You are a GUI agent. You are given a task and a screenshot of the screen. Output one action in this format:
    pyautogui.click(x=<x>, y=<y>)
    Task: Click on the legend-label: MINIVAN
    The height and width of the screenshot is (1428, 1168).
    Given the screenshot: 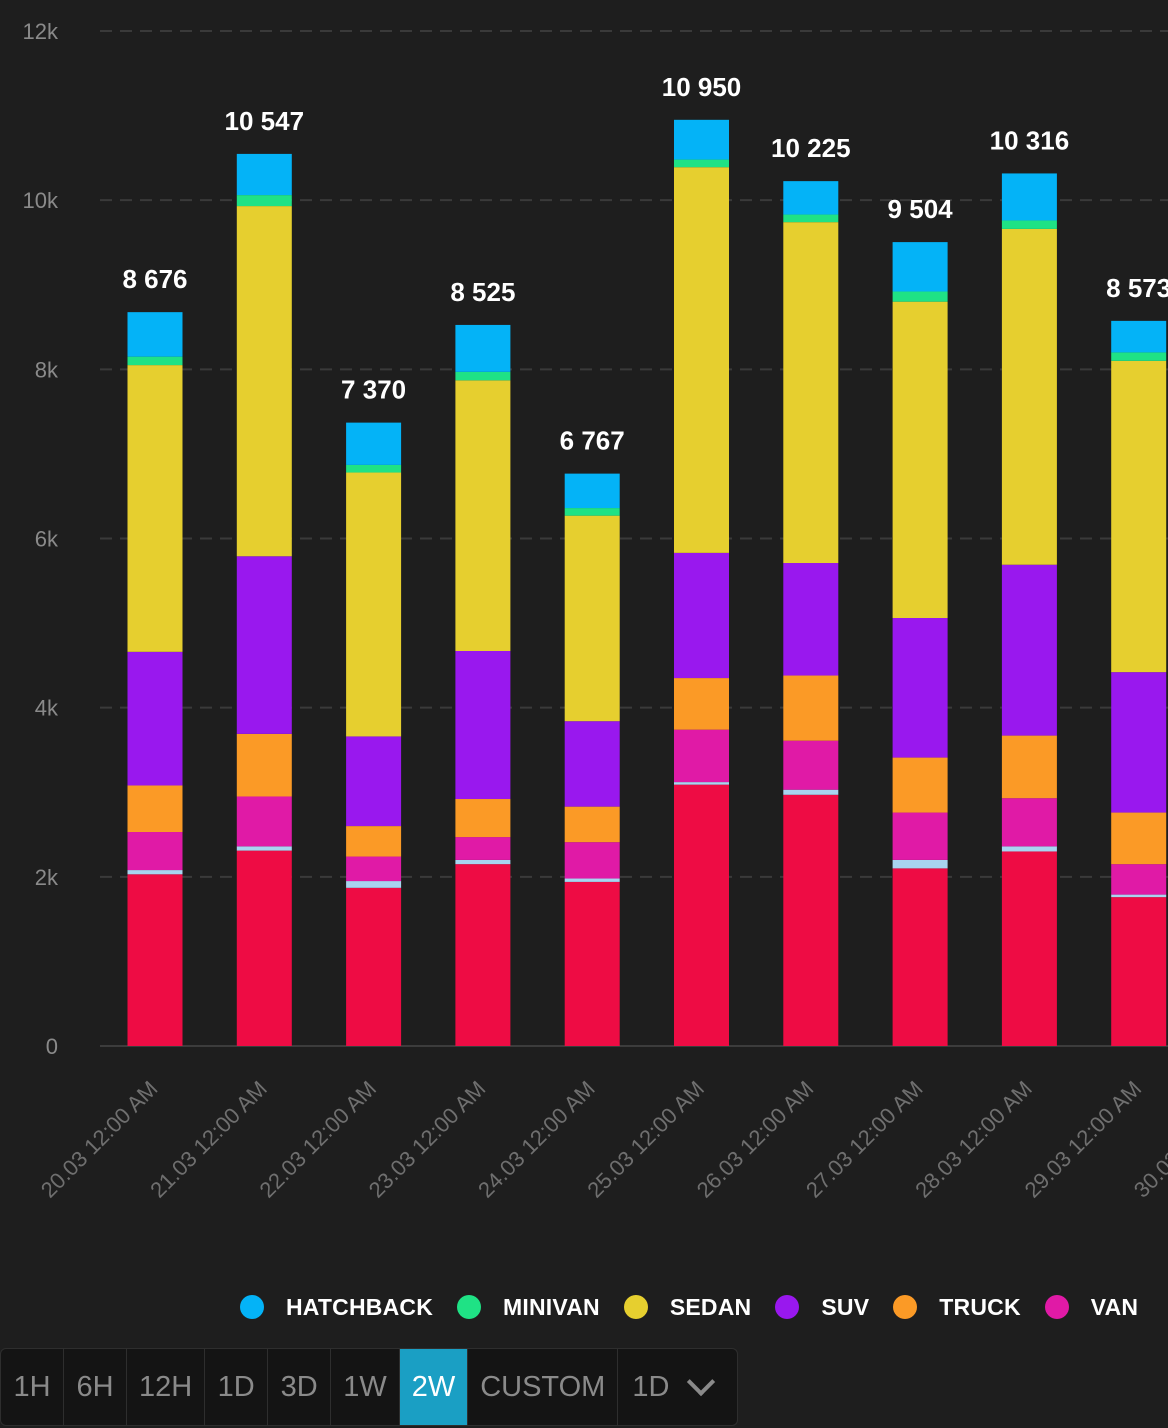 What is the action you would take?
    pyautogui.click(x=551, y=1306)
    